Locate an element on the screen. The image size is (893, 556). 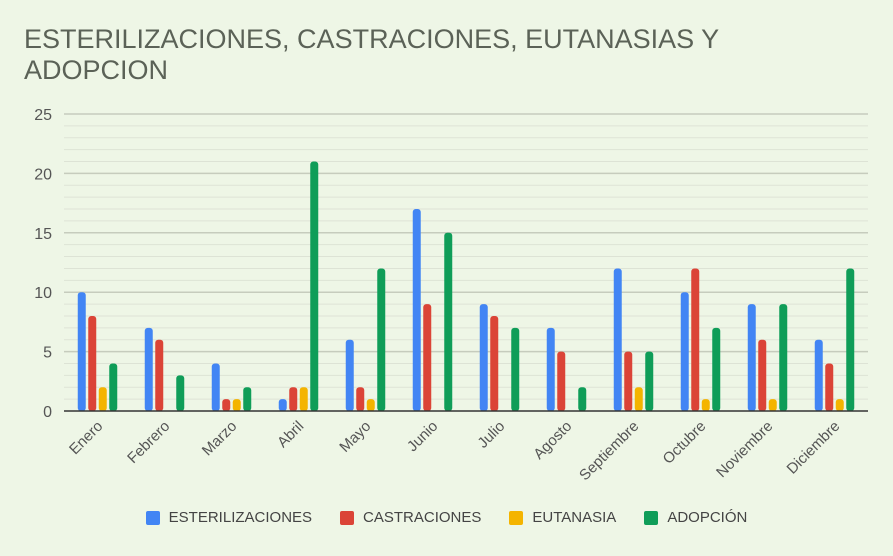
legend-item: ADOPCIÓN is located at coordinates (695, 517).